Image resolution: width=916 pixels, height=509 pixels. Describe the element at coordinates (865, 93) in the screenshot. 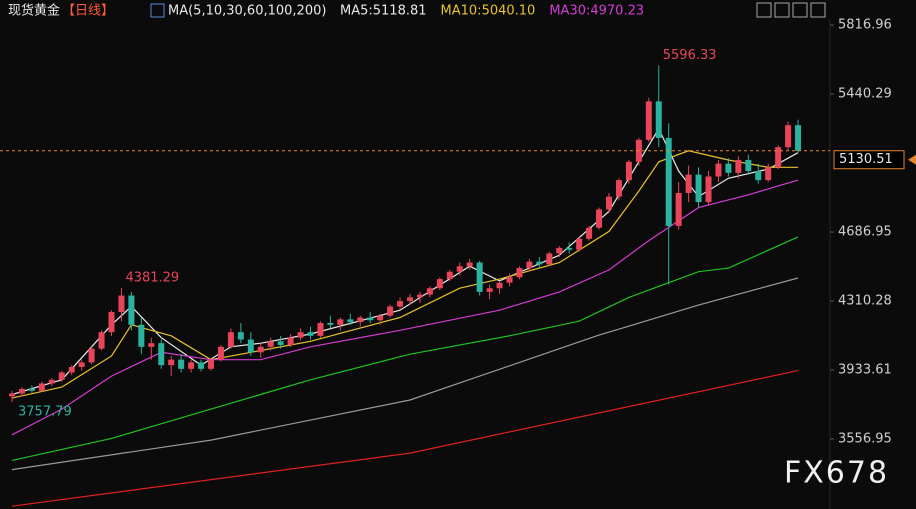

I see `y-tick-label: 5440.29` at that location.